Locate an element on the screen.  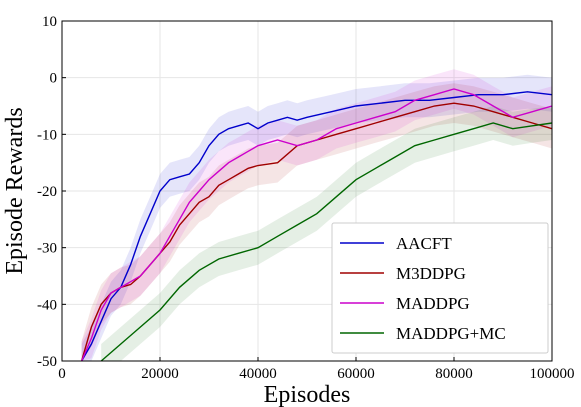
x-tick-label: 20000 is located at coordinates (160, 374).